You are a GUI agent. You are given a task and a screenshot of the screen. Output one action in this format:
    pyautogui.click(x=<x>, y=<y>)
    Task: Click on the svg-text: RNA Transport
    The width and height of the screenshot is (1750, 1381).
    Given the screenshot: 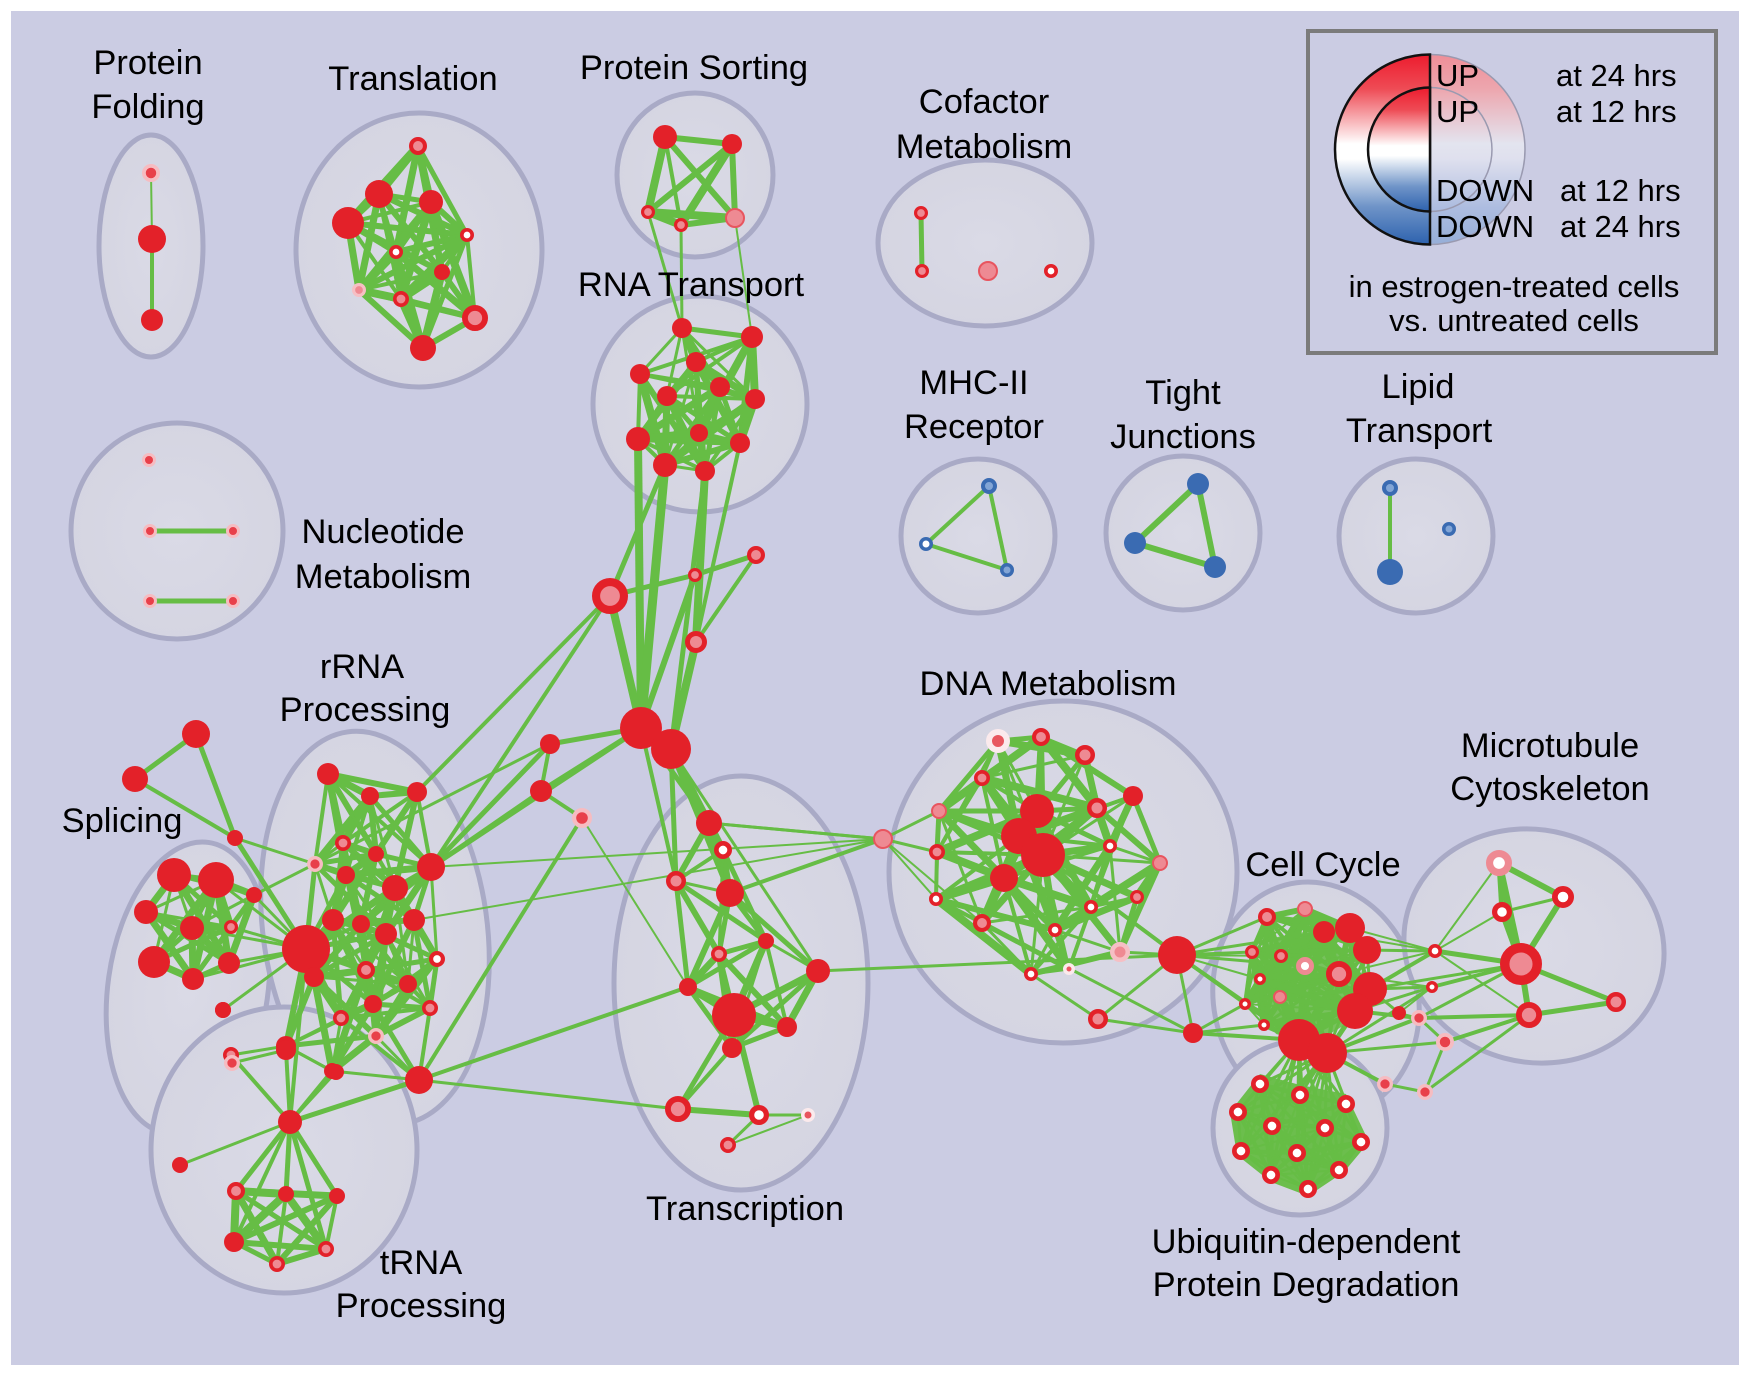 What is the action you would take?
    pyautogui.click(x=691, y=285)
    